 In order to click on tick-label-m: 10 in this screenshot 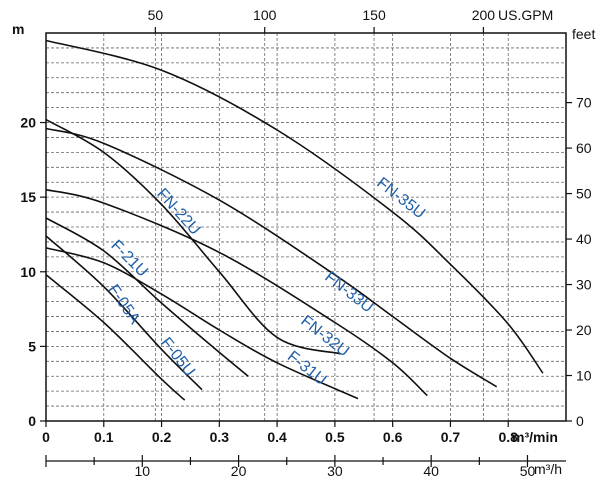, I will do `click(28, 272)`.